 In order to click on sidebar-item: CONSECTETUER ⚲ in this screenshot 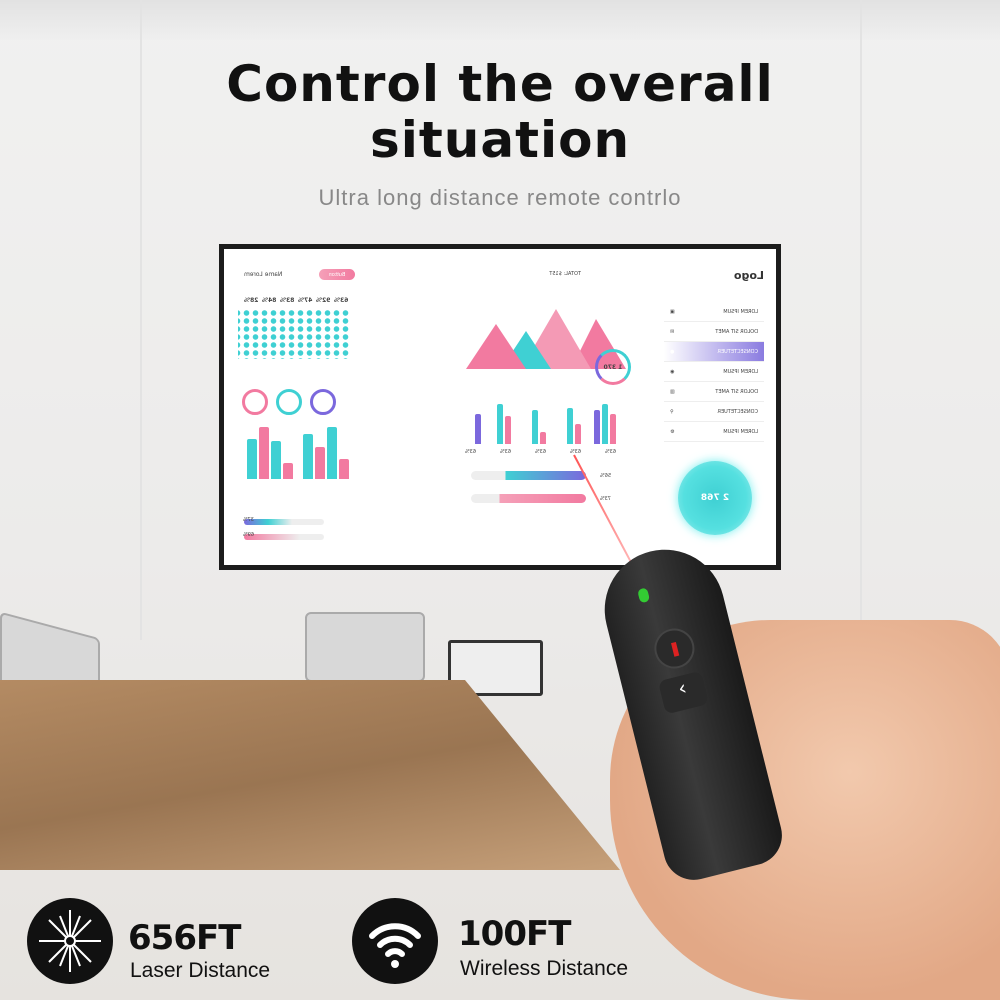, I will do `click(714, 412)`.